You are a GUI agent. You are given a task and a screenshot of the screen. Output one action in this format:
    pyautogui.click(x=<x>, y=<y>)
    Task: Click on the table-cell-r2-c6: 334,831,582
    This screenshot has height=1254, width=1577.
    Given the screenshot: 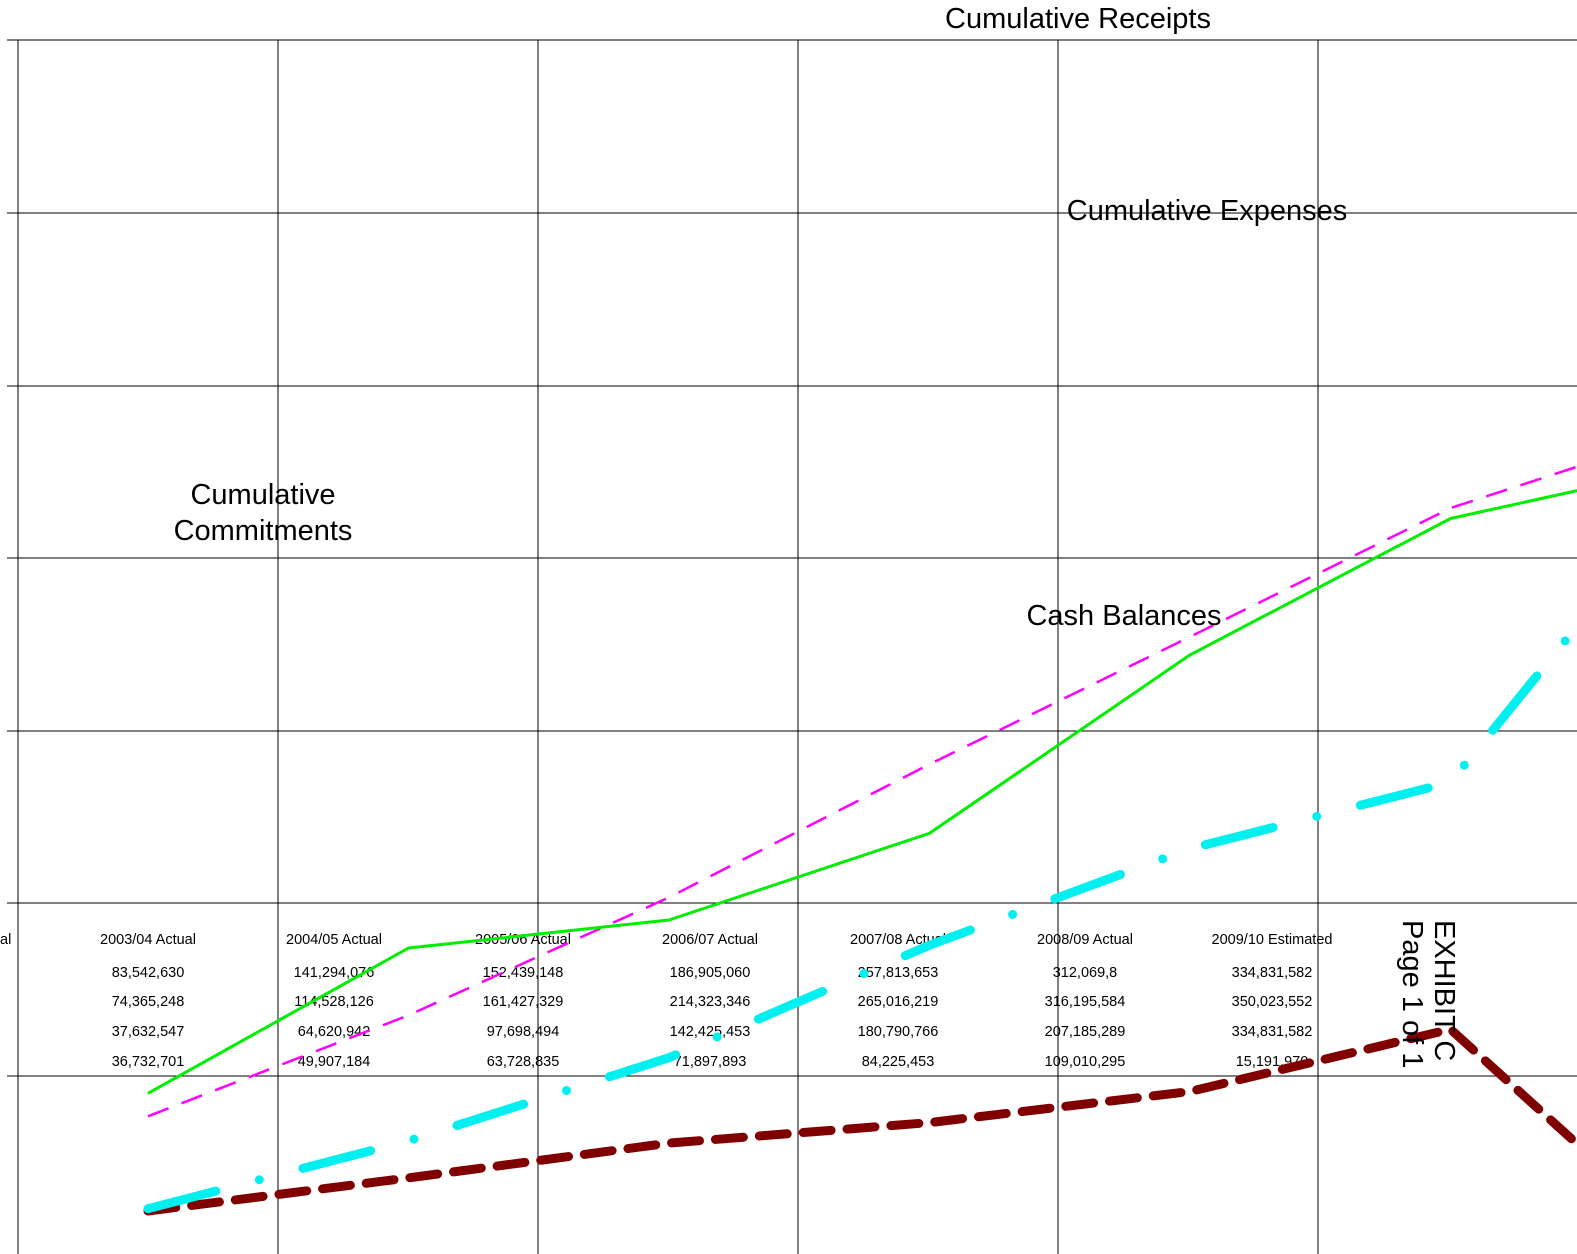 What is the action you would take?
    pyautogui.click(x=1272, y=1032)
    